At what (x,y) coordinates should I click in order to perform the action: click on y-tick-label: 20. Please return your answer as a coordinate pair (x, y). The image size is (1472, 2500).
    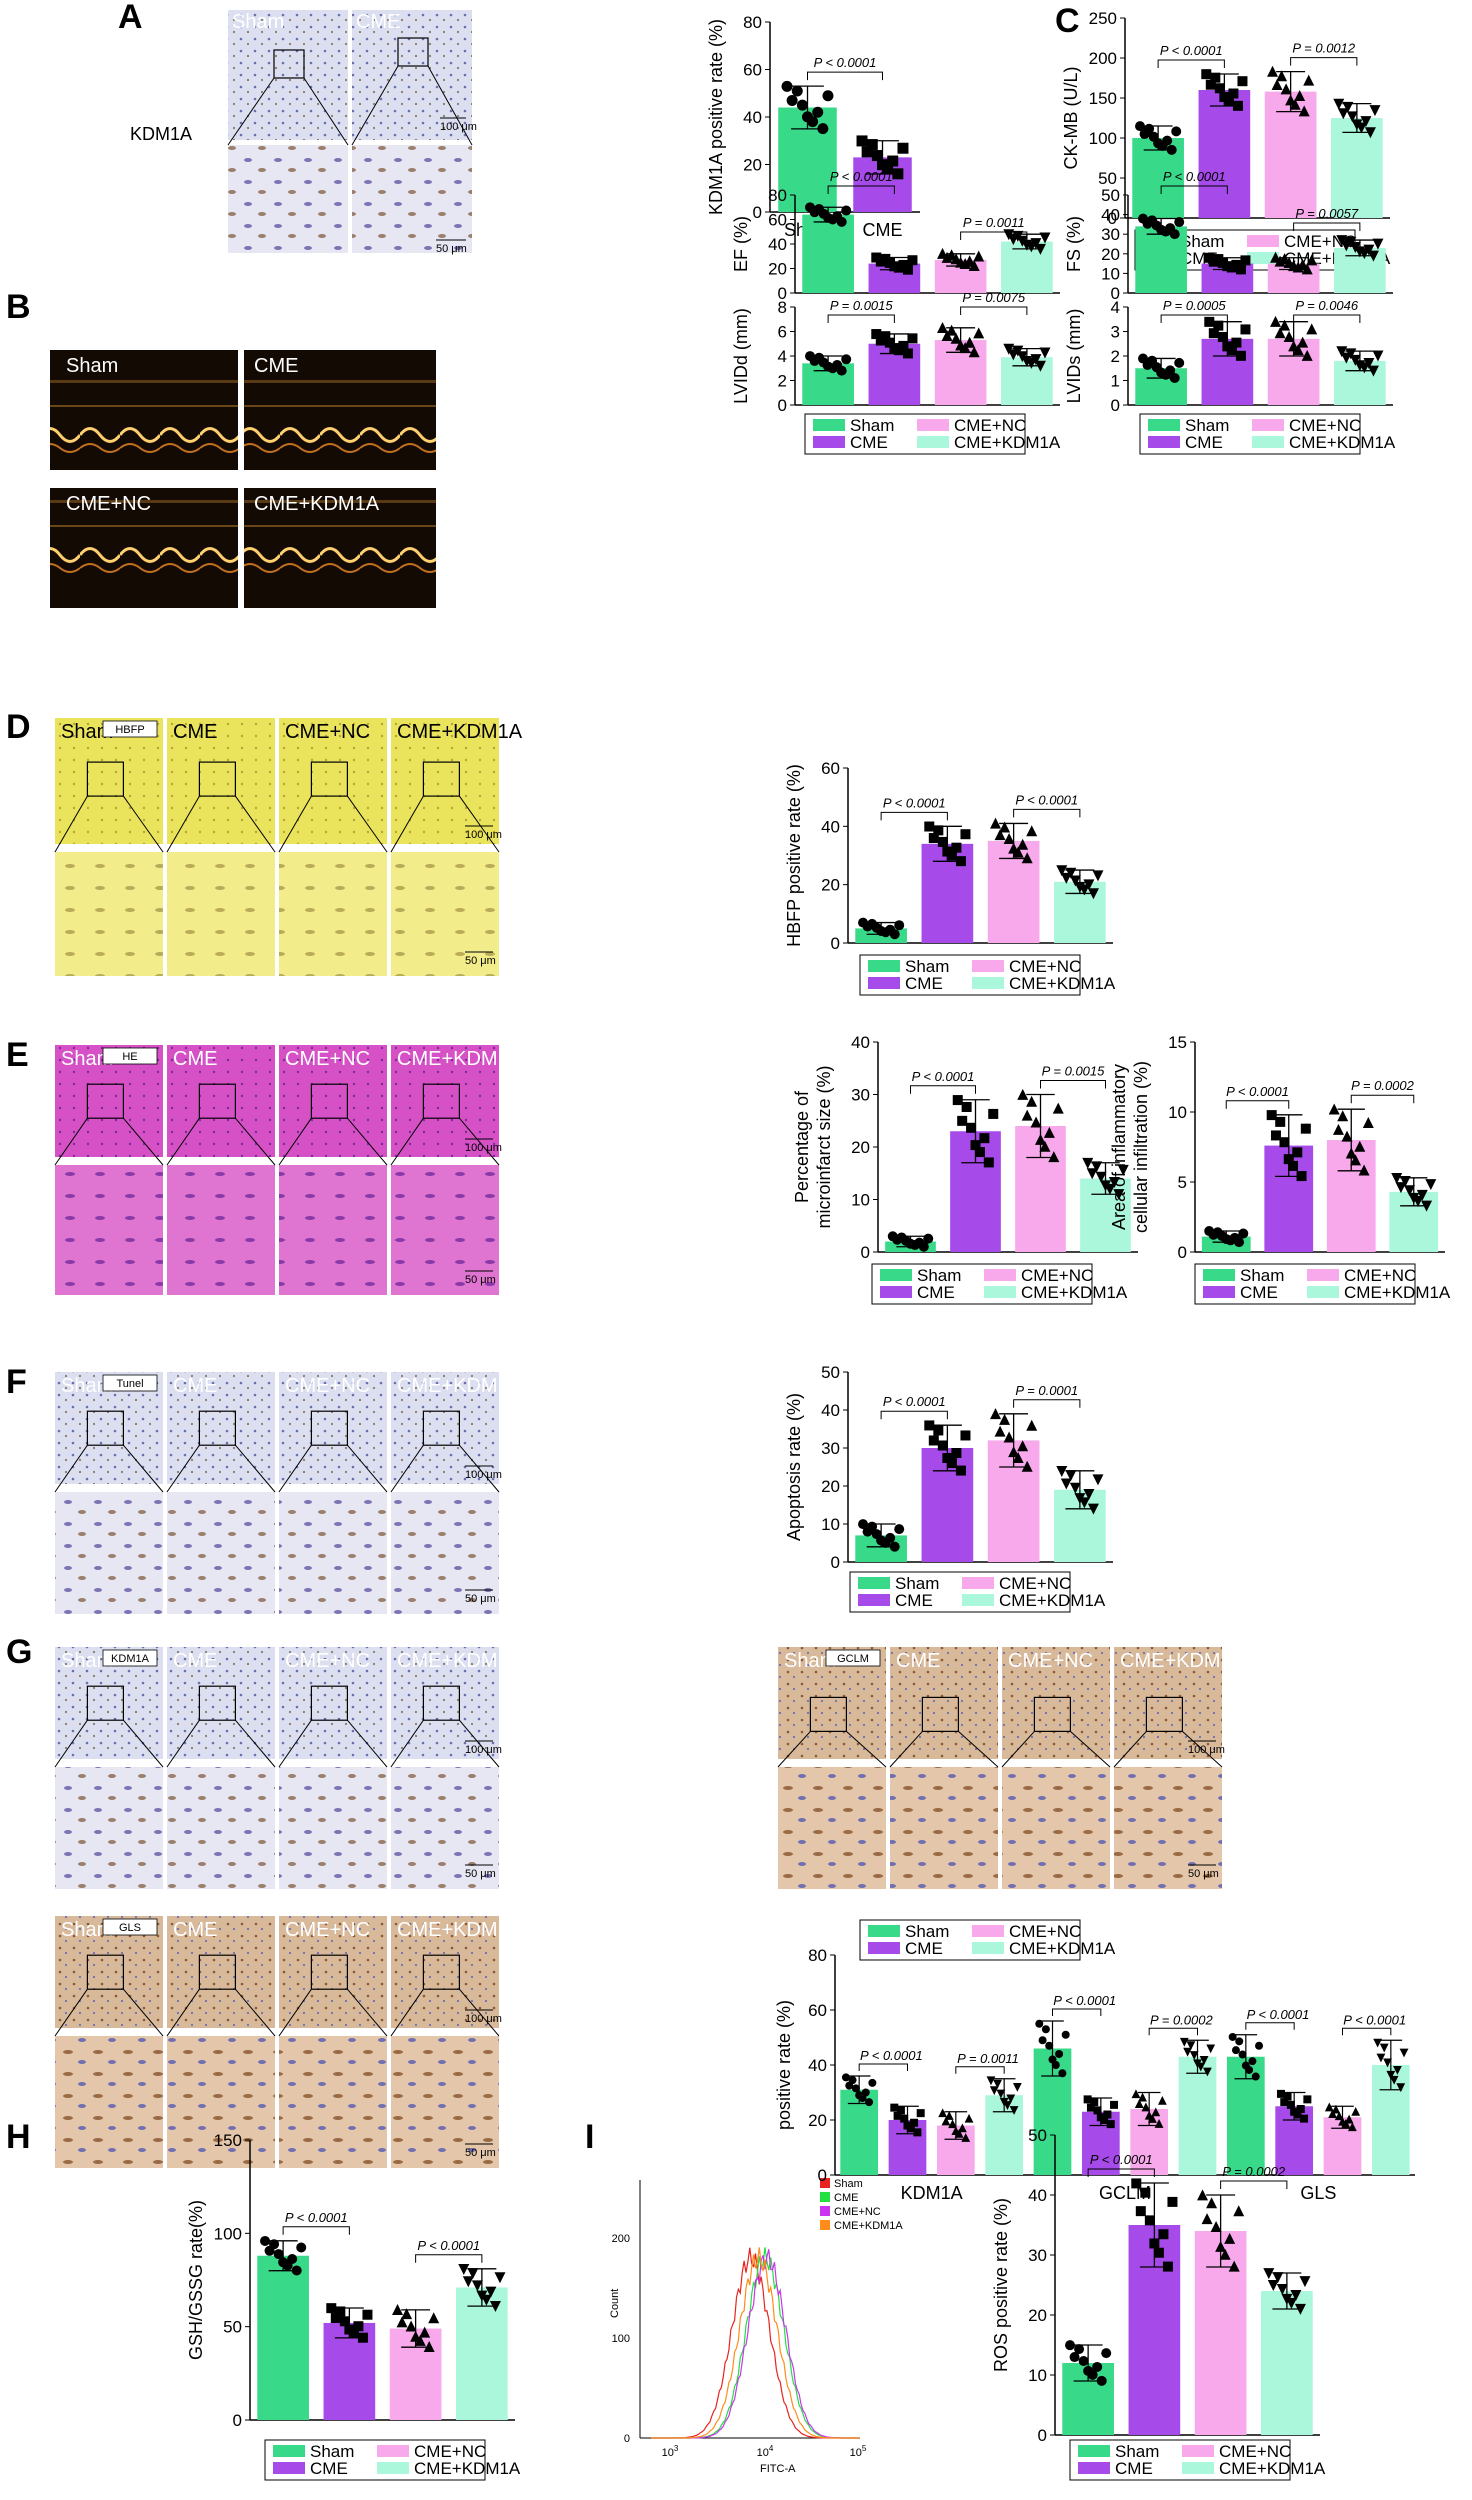
    Looking at the image, I should click on (1037, 2315).